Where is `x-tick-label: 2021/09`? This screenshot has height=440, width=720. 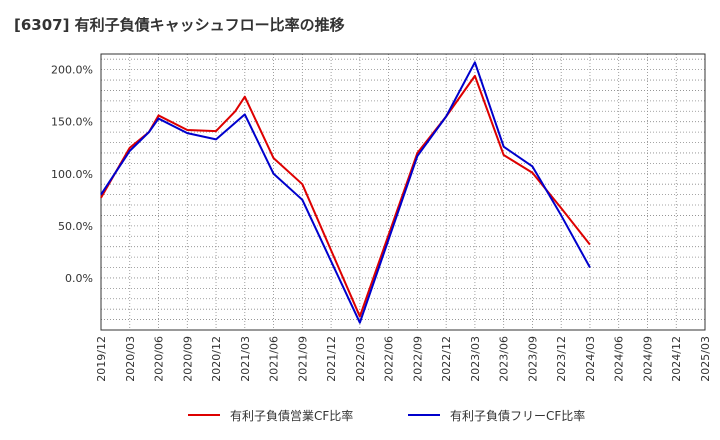
x-tick-label: 2021/09 is located at coordinates (302, 359).